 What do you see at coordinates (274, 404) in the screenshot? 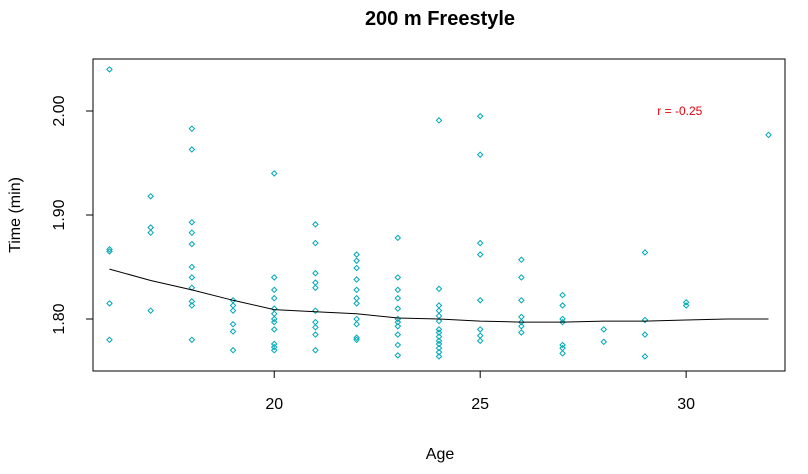
I see `x-tick-label: 20` at bounding box center [274, 404].